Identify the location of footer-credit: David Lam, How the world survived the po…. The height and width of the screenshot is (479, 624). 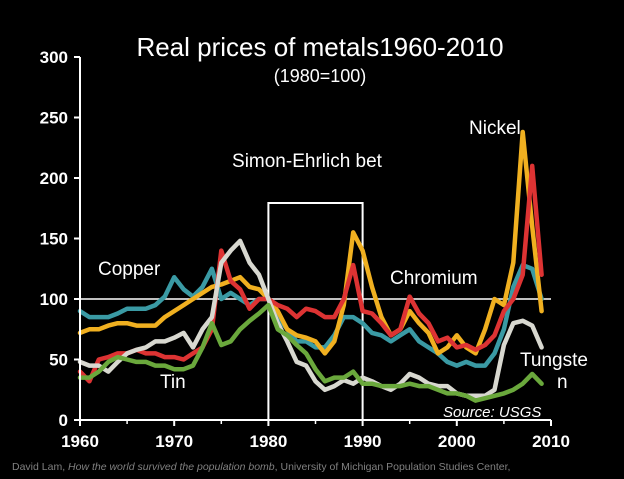
(261, 467).